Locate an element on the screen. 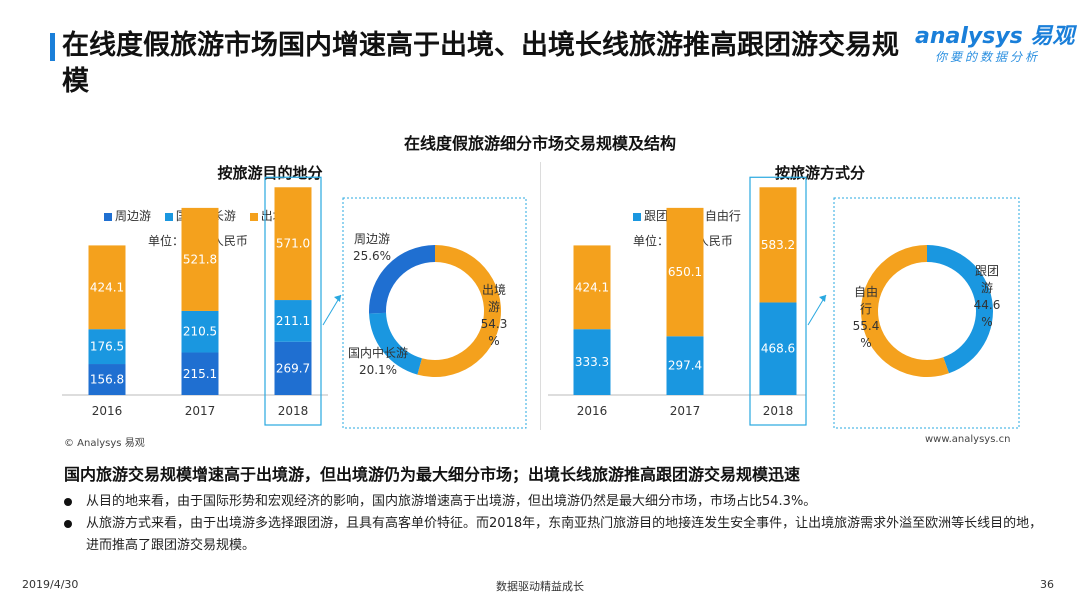 The width and height of the screenshot is (1080, 607). bar-value-label: 583.2 is located at coordinates (778, 245).